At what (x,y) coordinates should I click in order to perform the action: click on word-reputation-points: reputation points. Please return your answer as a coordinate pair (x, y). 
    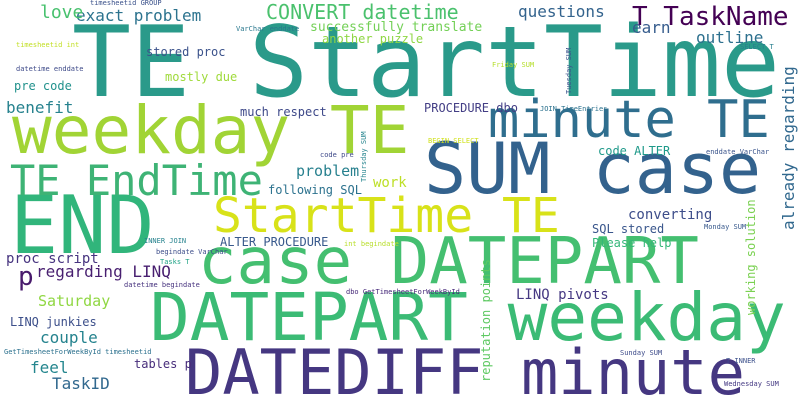
    Looking at the image, I should click on (486, 320).